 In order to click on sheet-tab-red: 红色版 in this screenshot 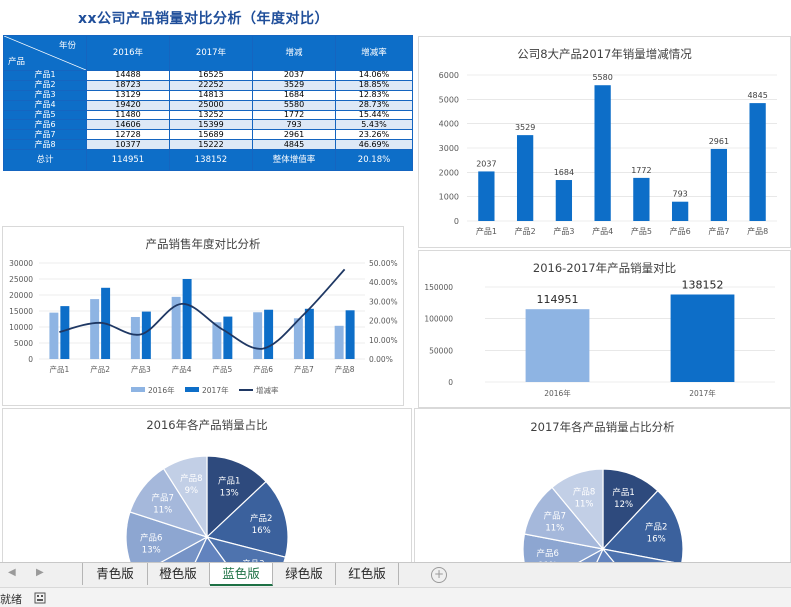, I will do `click(367, 574)`.